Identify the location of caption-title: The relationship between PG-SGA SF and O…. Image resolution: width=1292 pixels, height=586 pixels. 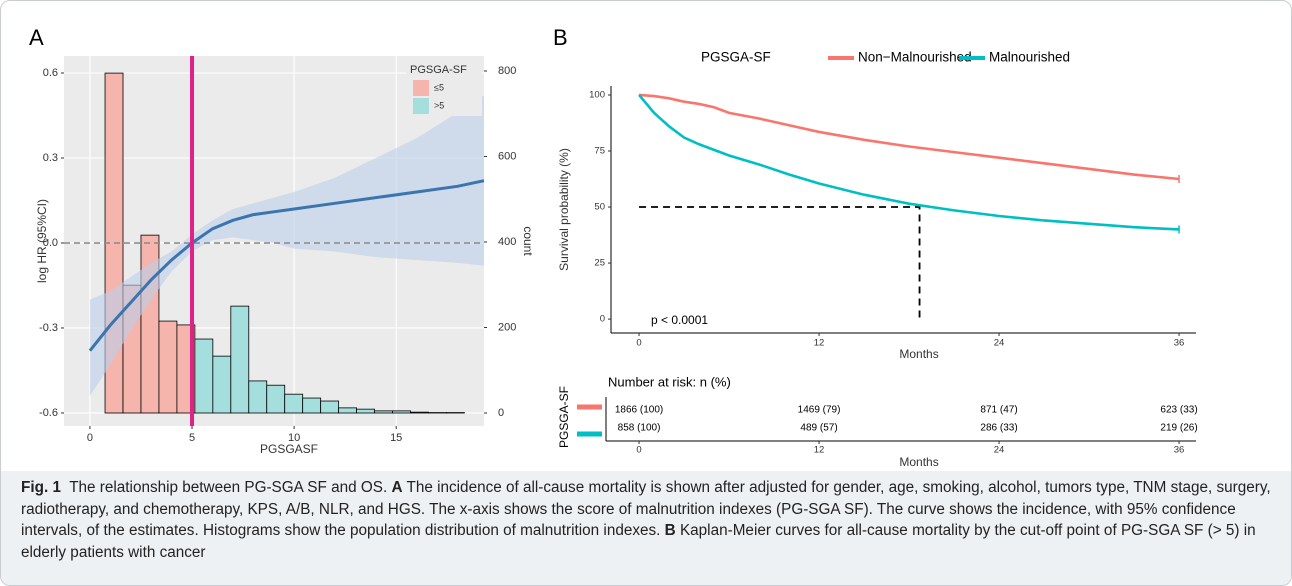
(228, 487).